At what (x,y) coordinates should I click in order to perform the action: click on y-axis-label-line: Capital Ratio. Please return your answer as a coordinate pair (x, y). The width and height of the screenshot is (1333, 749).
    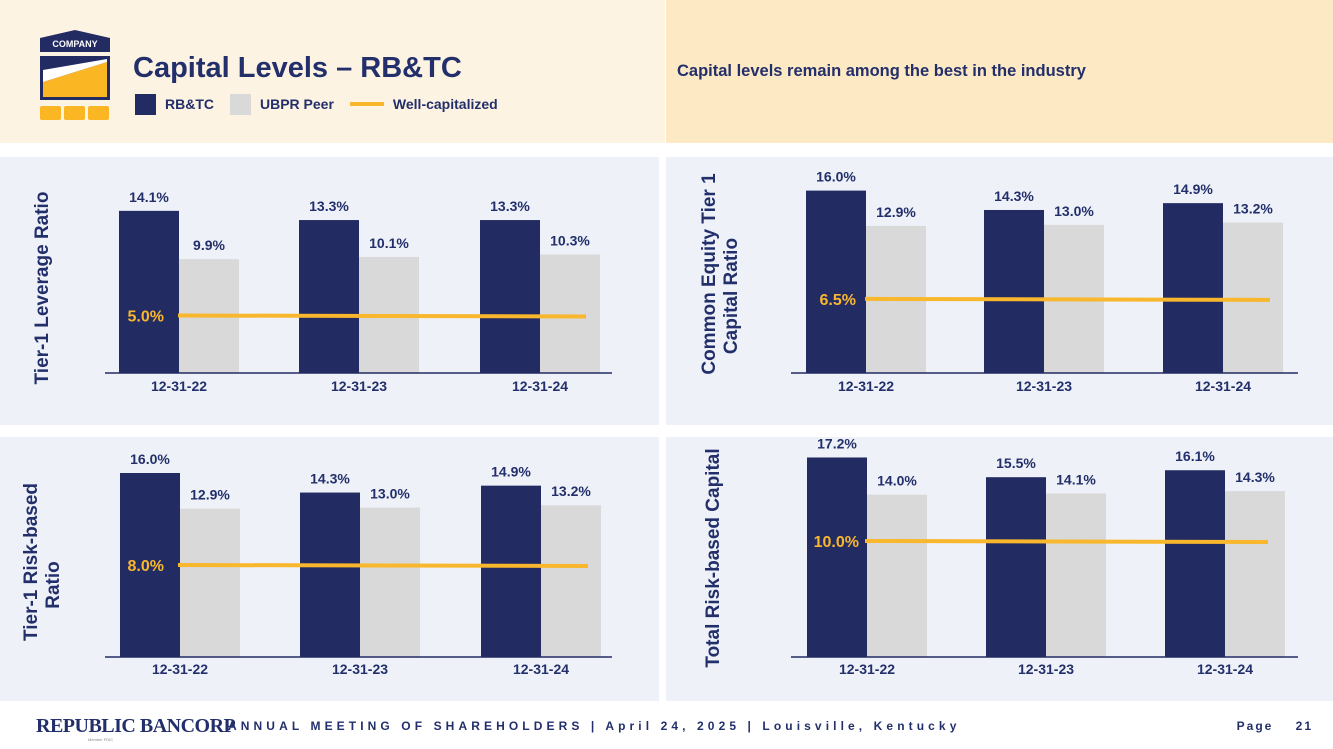
    Looking at the image, I should click on (731, 296).